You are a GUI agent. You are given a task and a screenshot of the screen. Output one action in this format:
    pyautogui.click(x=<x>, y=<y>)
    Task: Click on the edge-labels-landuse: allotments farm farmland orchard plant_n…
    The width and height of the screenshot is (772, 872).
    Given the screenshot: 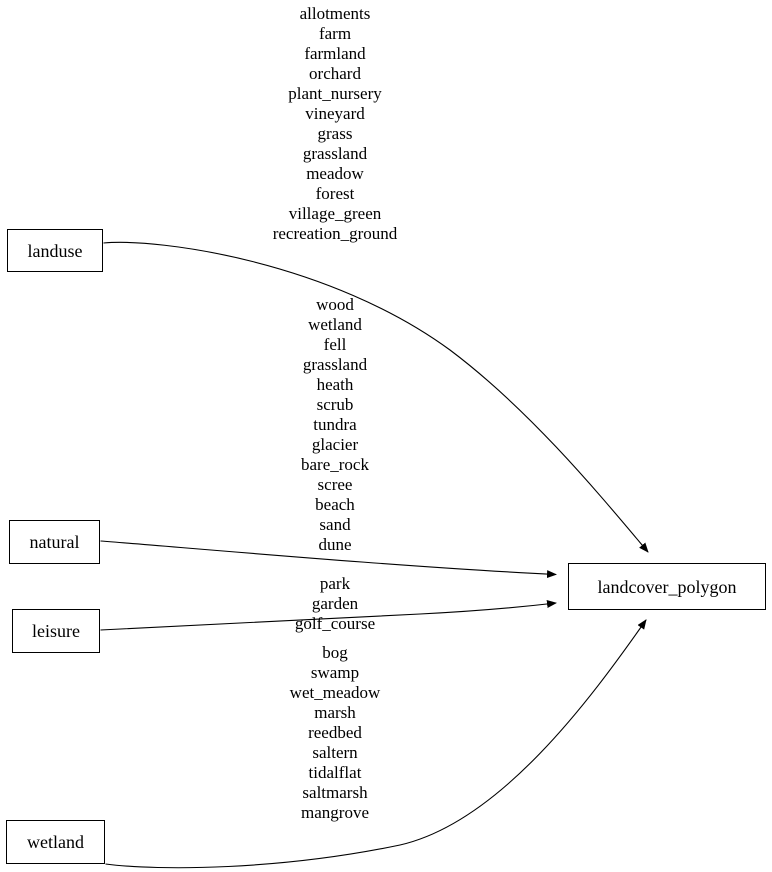 What is the action you would take?
    pyautogui.click(x=335, y=124)
    